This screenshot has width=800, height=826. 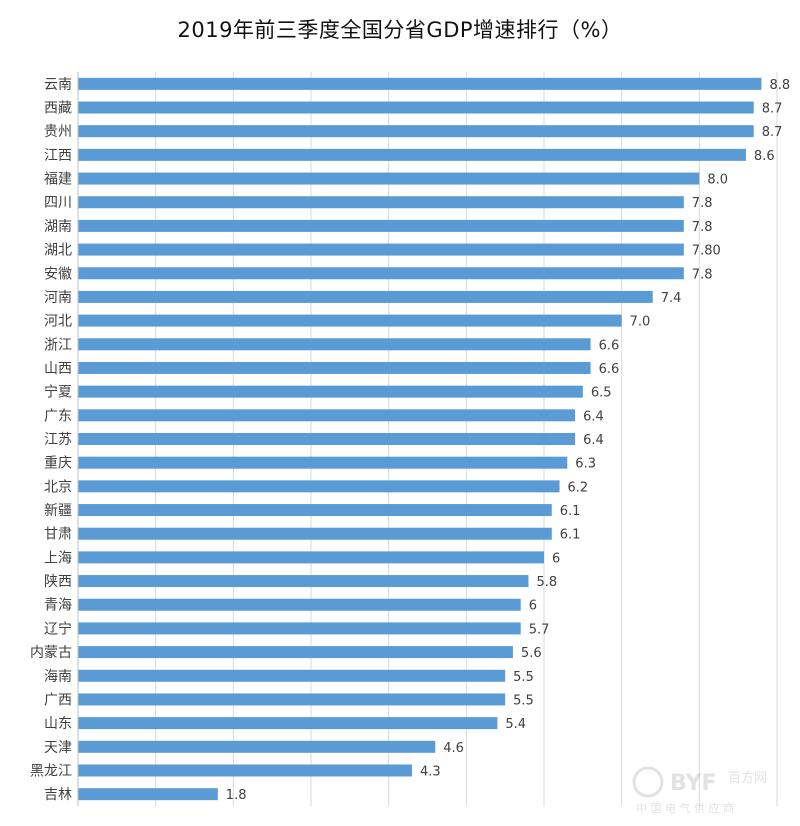 What do you see at coordinates (58, 677) in the screenshot?
I see `category-label: 海南` at bounding box center [58, 677].